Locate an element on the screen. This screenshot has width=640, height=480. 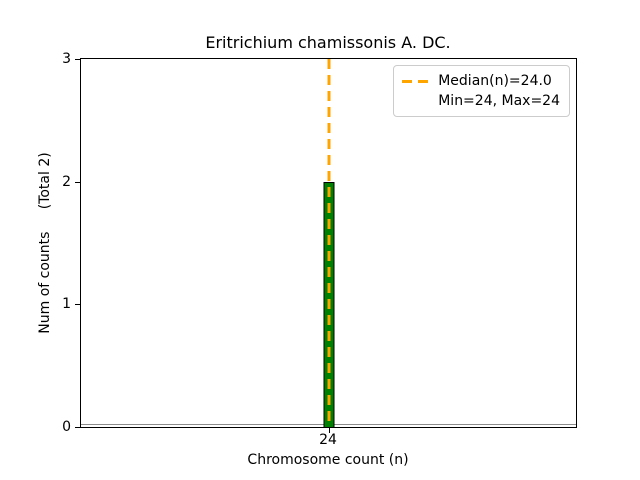
legend-marker-spacer is located at coordinates (415, 101).